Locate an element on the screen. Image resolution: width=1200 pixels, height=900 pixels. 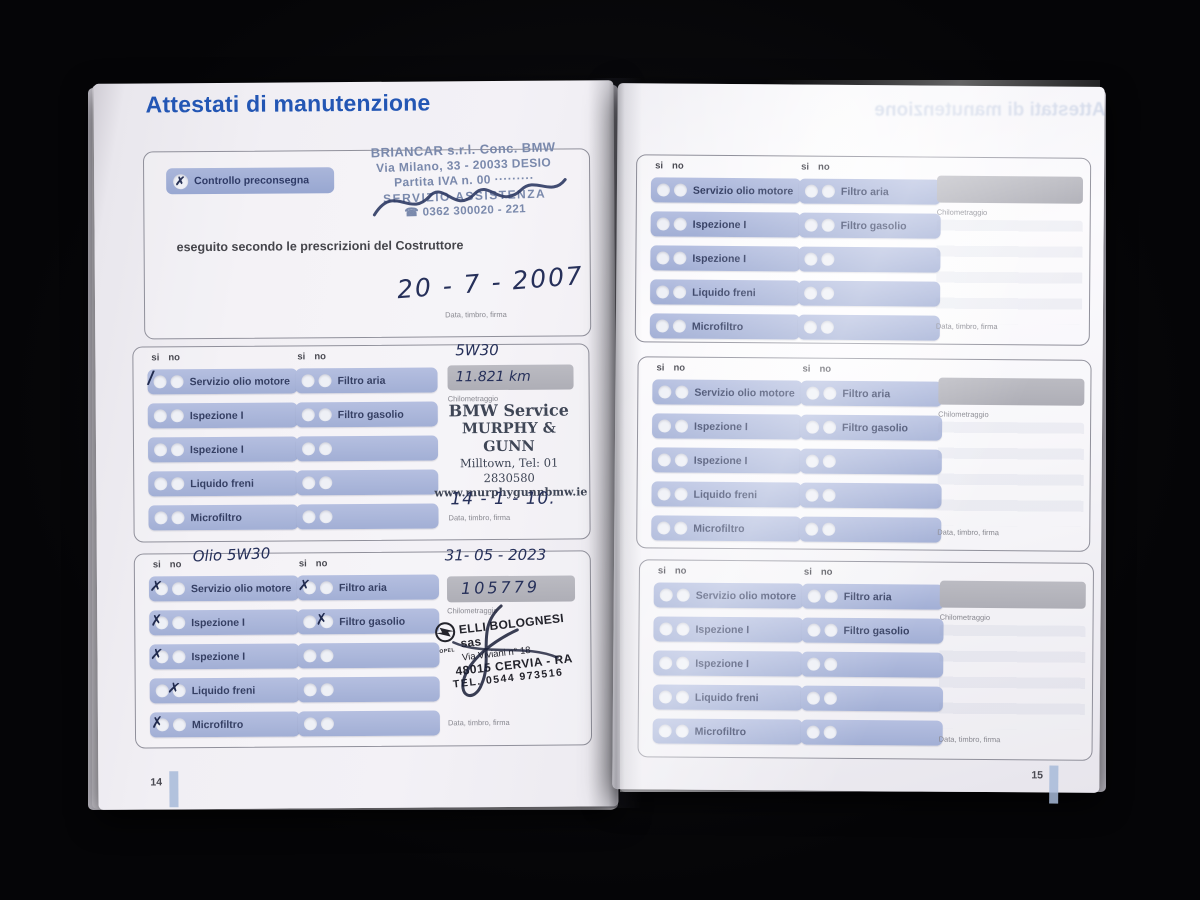
bleed-through-rows is located at coordinates (1012, 677).